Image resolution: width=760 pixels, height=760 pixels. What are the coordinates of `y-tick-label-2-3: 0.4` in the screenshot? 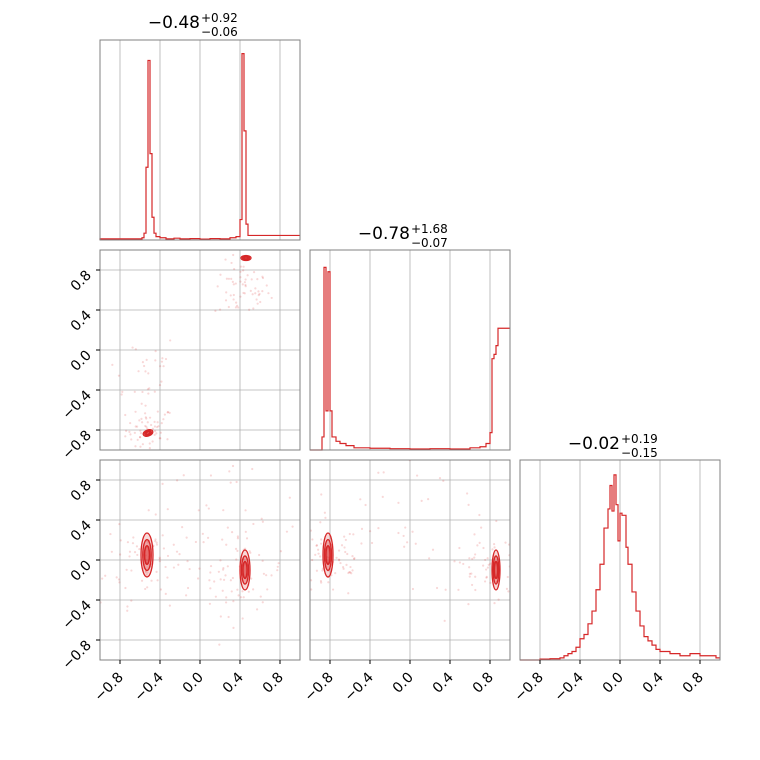 It's located at (81, 530).